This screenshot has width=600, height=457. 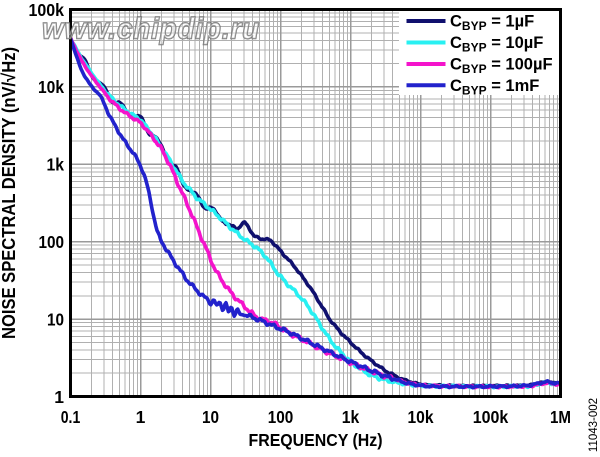 I want to click on svg-text: 1M, so click(x=560, y=417).